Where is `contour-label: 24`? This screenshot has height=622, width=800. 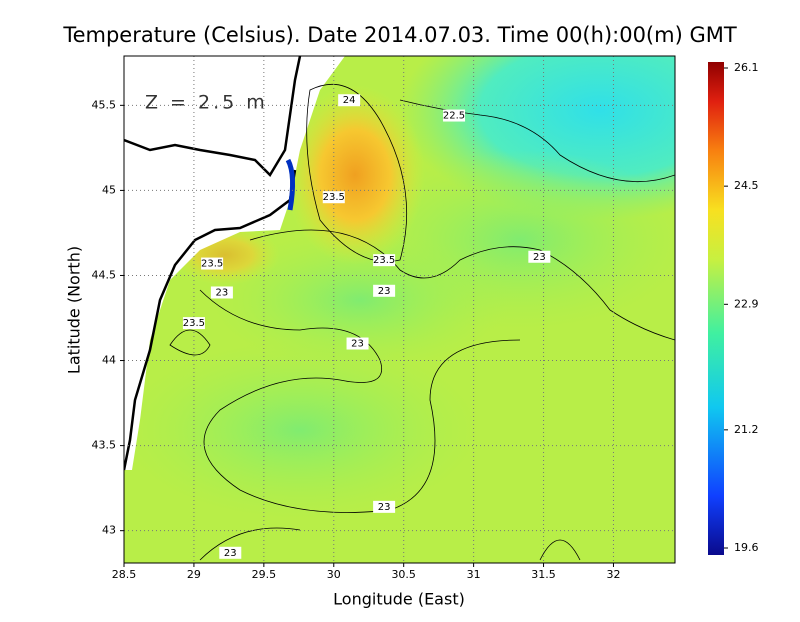
contour-label: 24 is located at coordinates (349, 100).